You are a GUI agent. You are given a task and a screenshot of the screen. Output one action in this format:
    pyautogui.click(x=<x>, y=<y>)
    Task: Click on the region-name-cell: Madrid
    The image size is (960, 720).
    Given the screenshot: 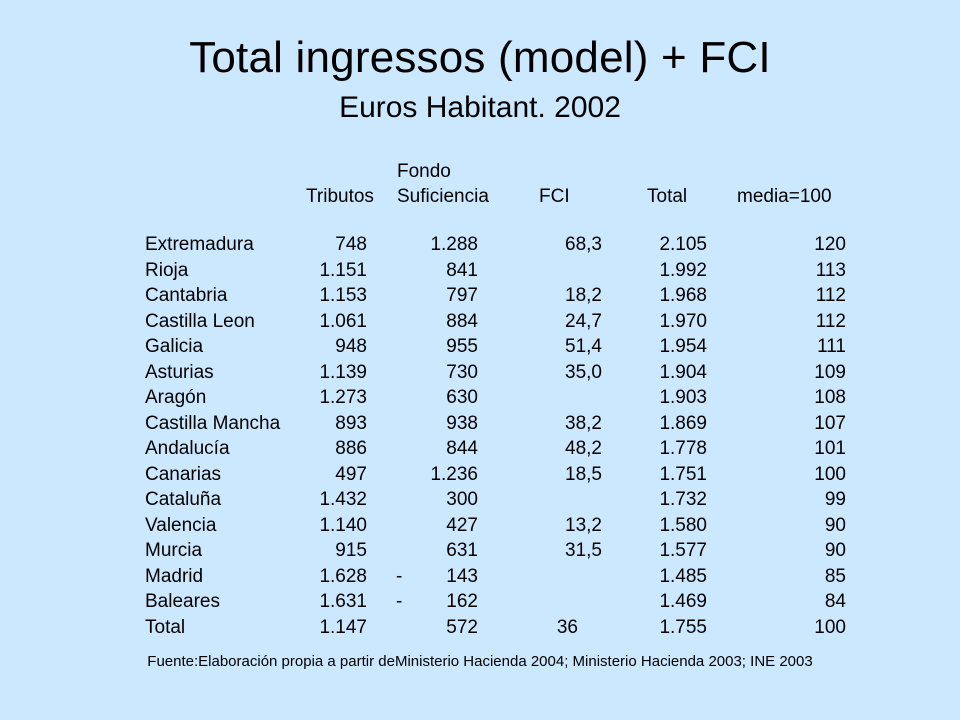 What is the action you would take?
    pyautogui.click(x=174, y=576)
    